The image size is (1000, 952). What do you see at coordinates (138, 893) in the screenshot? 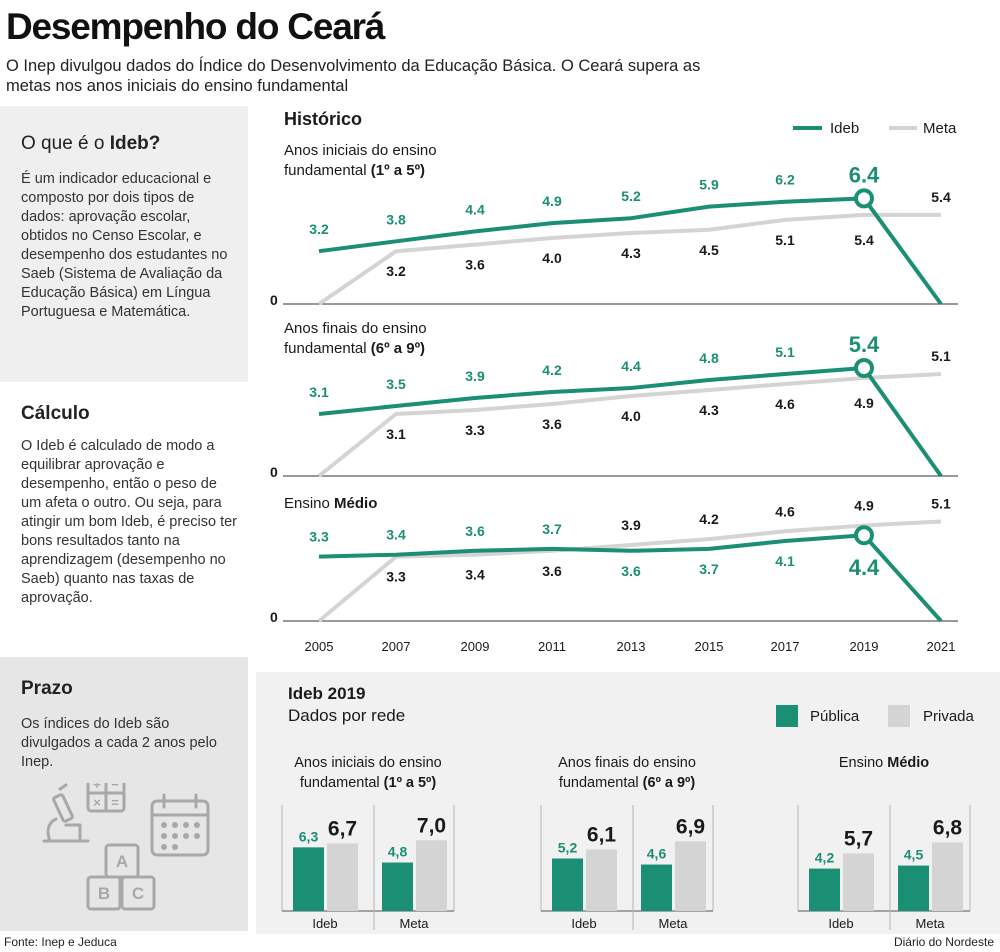
I see `block-letter: C` at bounding box center [138, 893].